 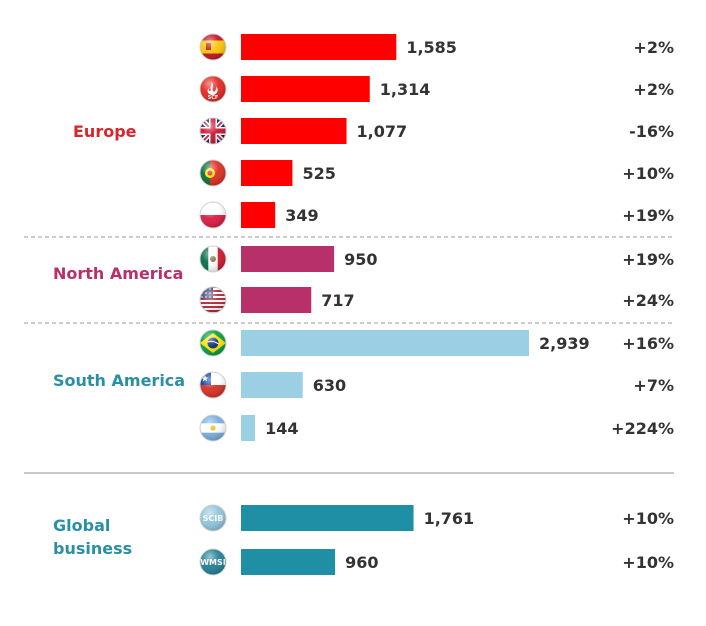 What do you see at coordinates (213, 215) in the screenshot?
I see `poland-flag-icon` at bounding box center [213, 215].